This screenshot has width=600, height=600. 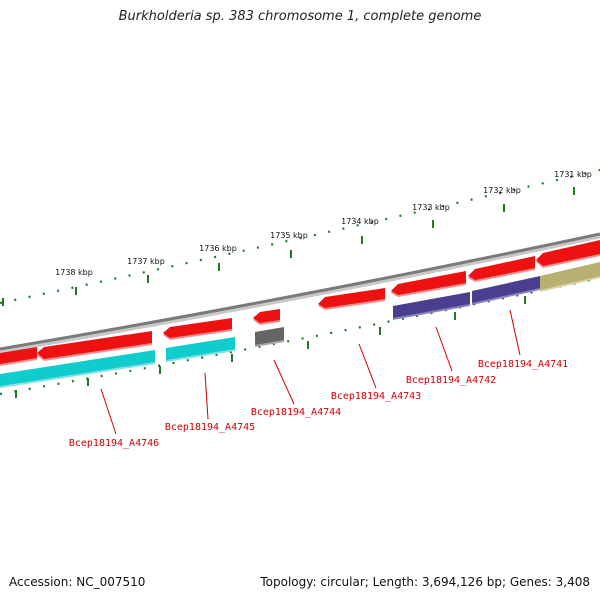 What do you see at coordinates (218, 248) in the screenshot?
I see `scale-label: 1736 kbp` at bounding box center [218, 248].